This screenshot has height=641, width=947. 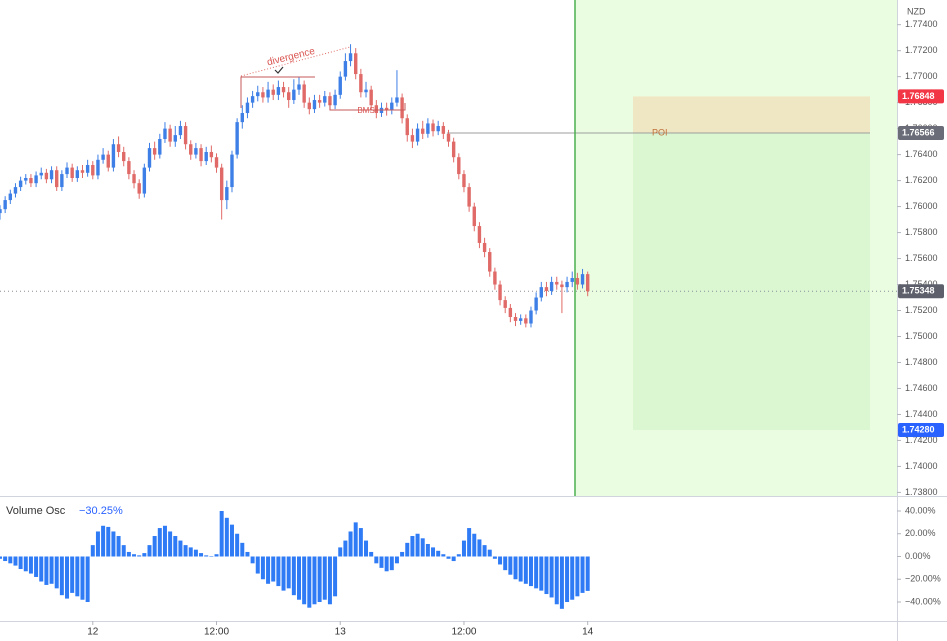 I want to click on stop-zone, so click(x=751, y=115).